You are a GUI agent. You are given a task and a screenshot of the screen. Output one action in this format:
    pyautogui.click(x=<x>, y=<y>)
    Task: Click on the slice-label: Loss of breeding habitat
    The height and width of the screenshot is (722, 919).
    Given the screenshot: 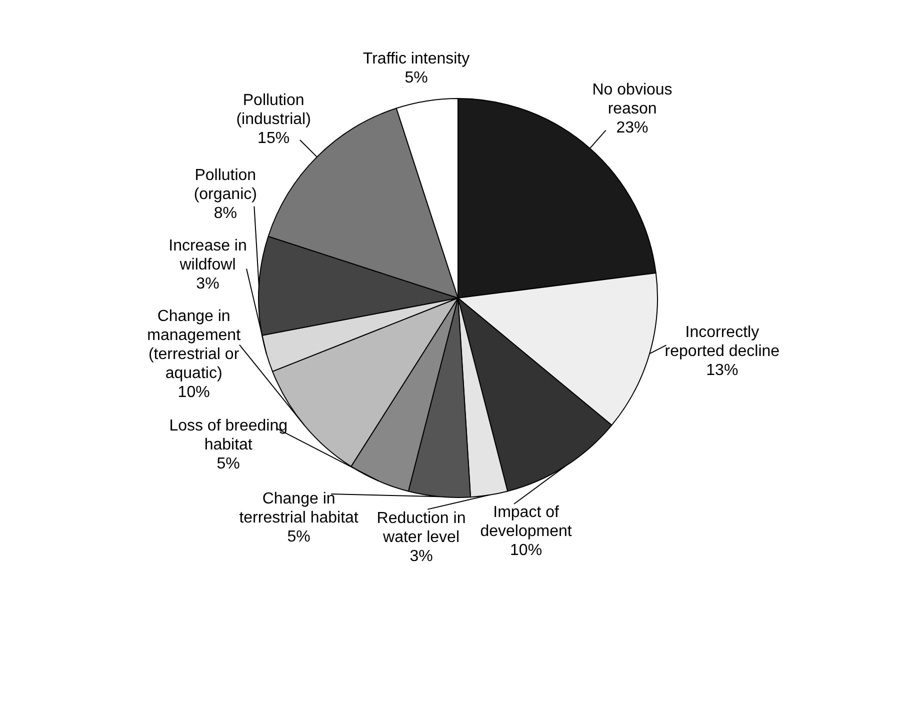 What is the action you would take?
    pyautogui.click(x=228, y=435)
    